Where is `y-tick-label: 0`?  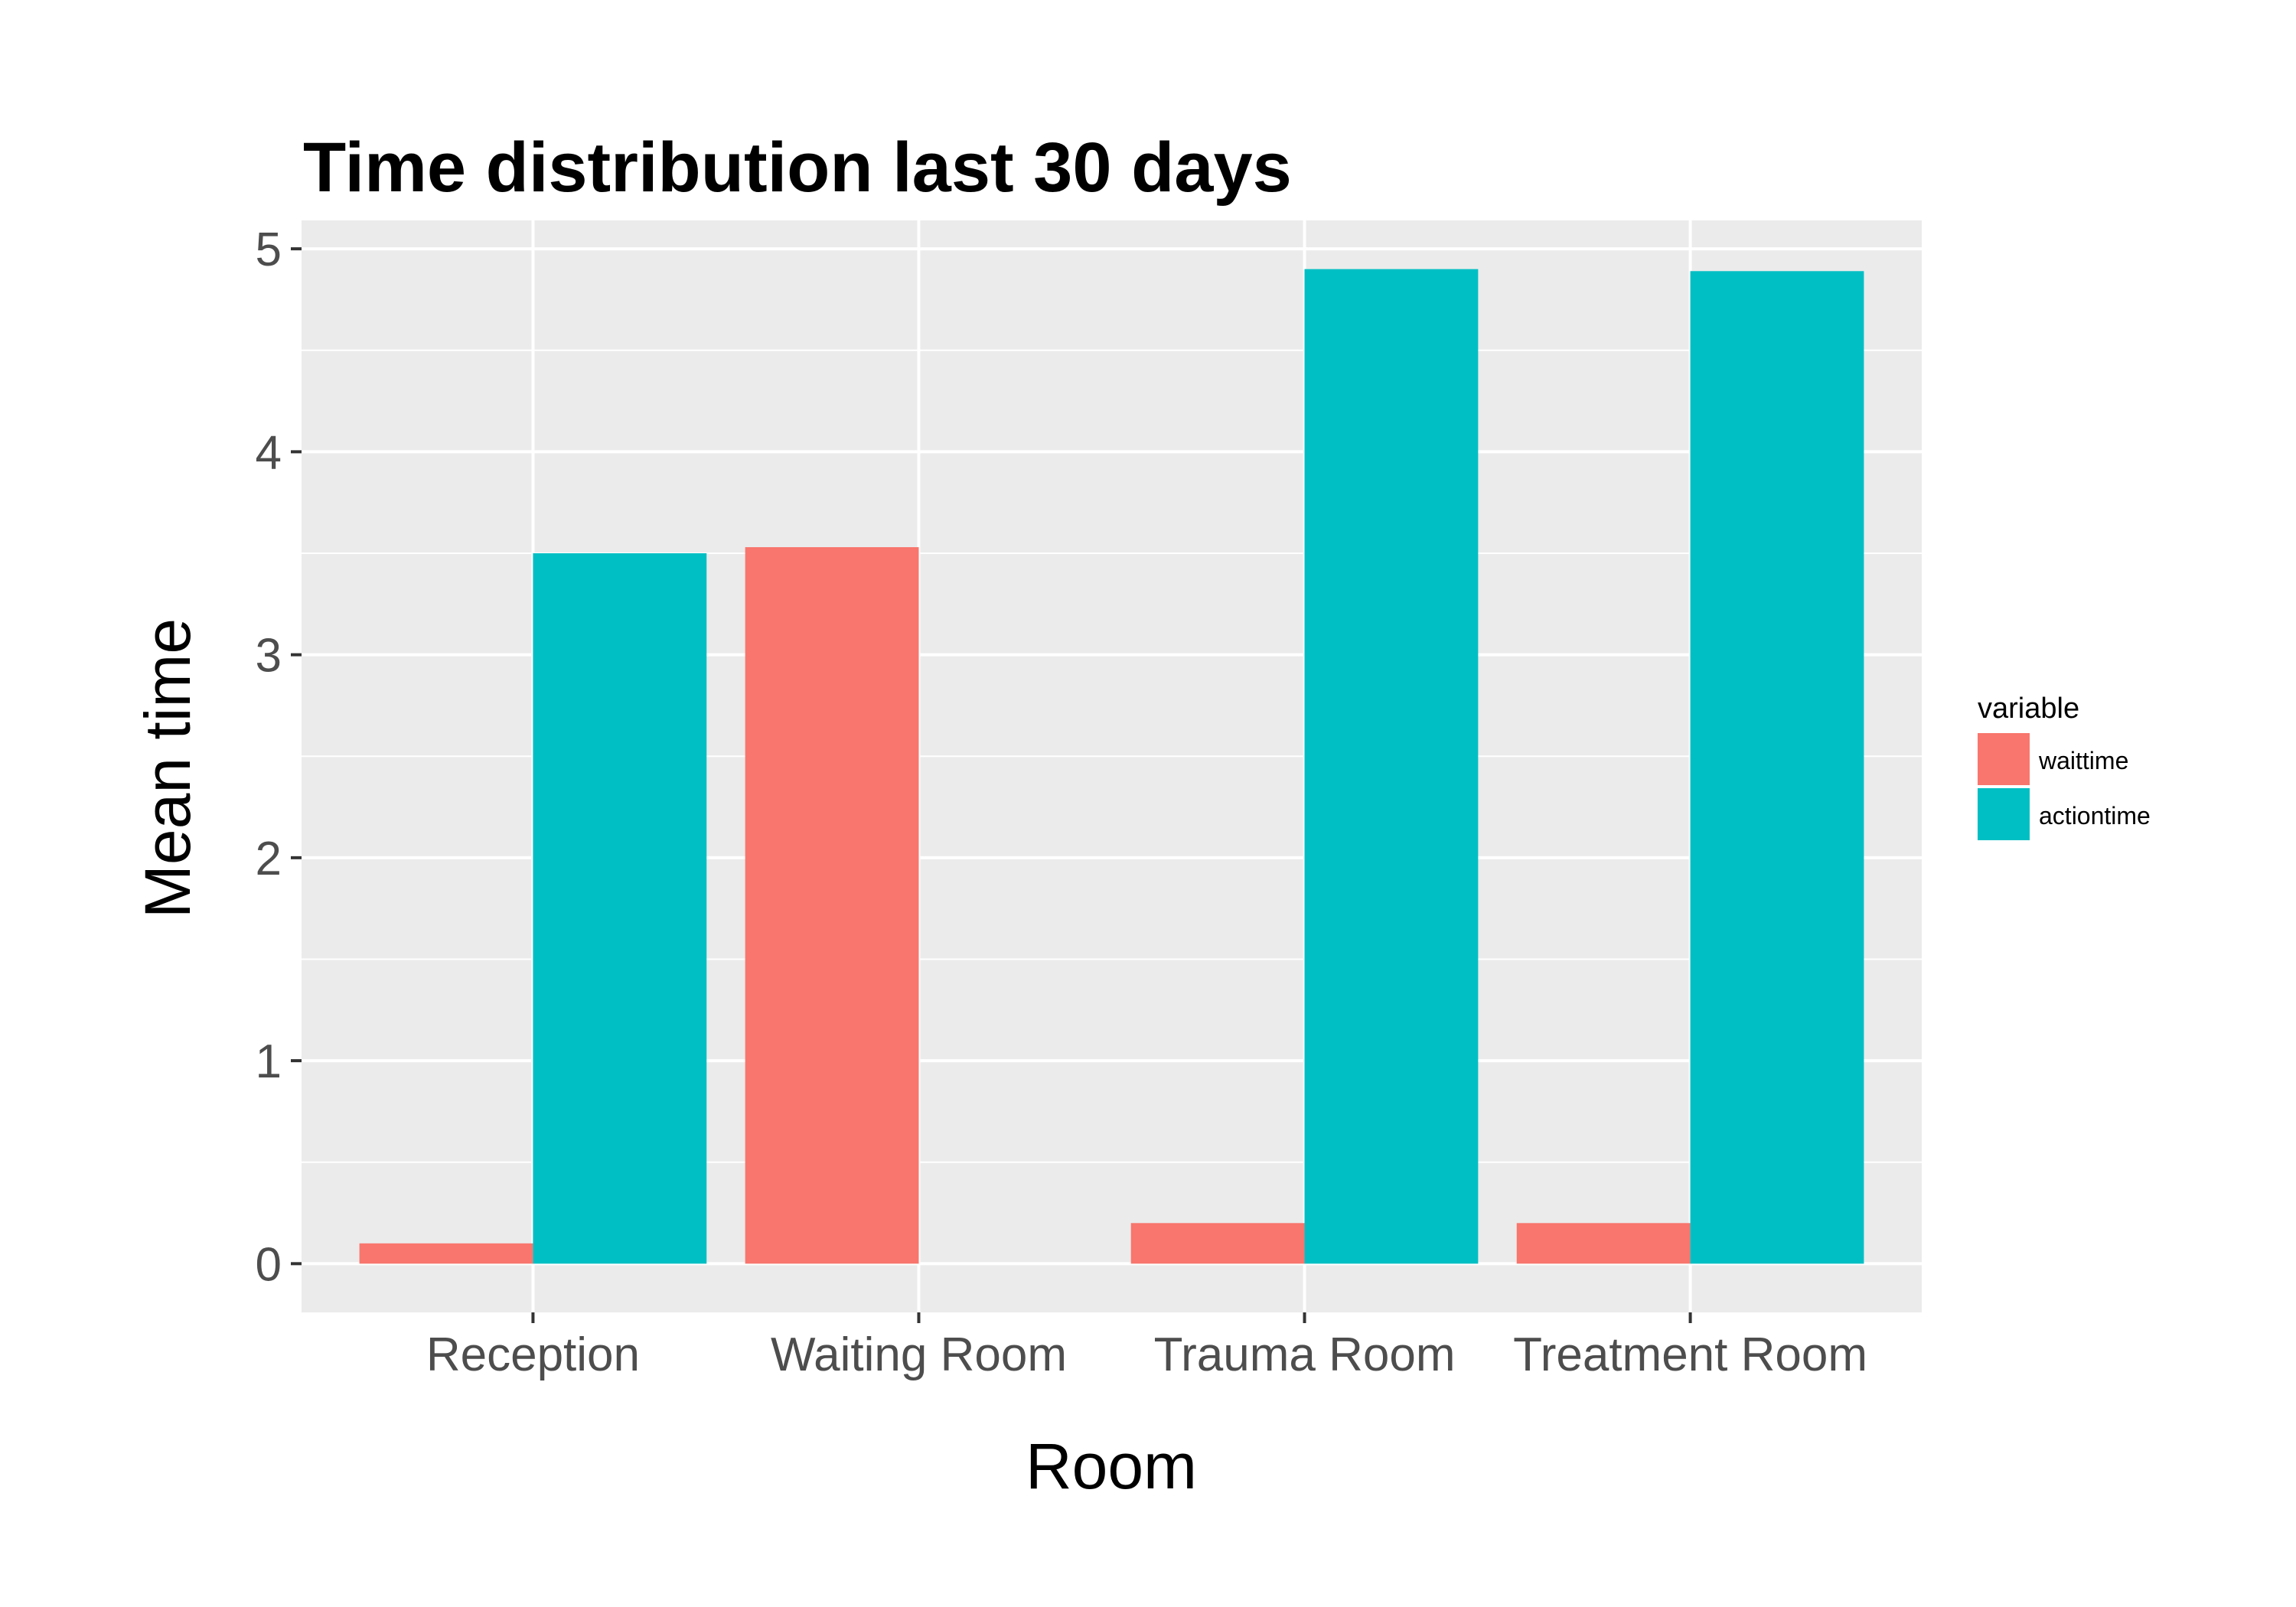 y-tick-label: 0 is located at coordinates (269, 1264).